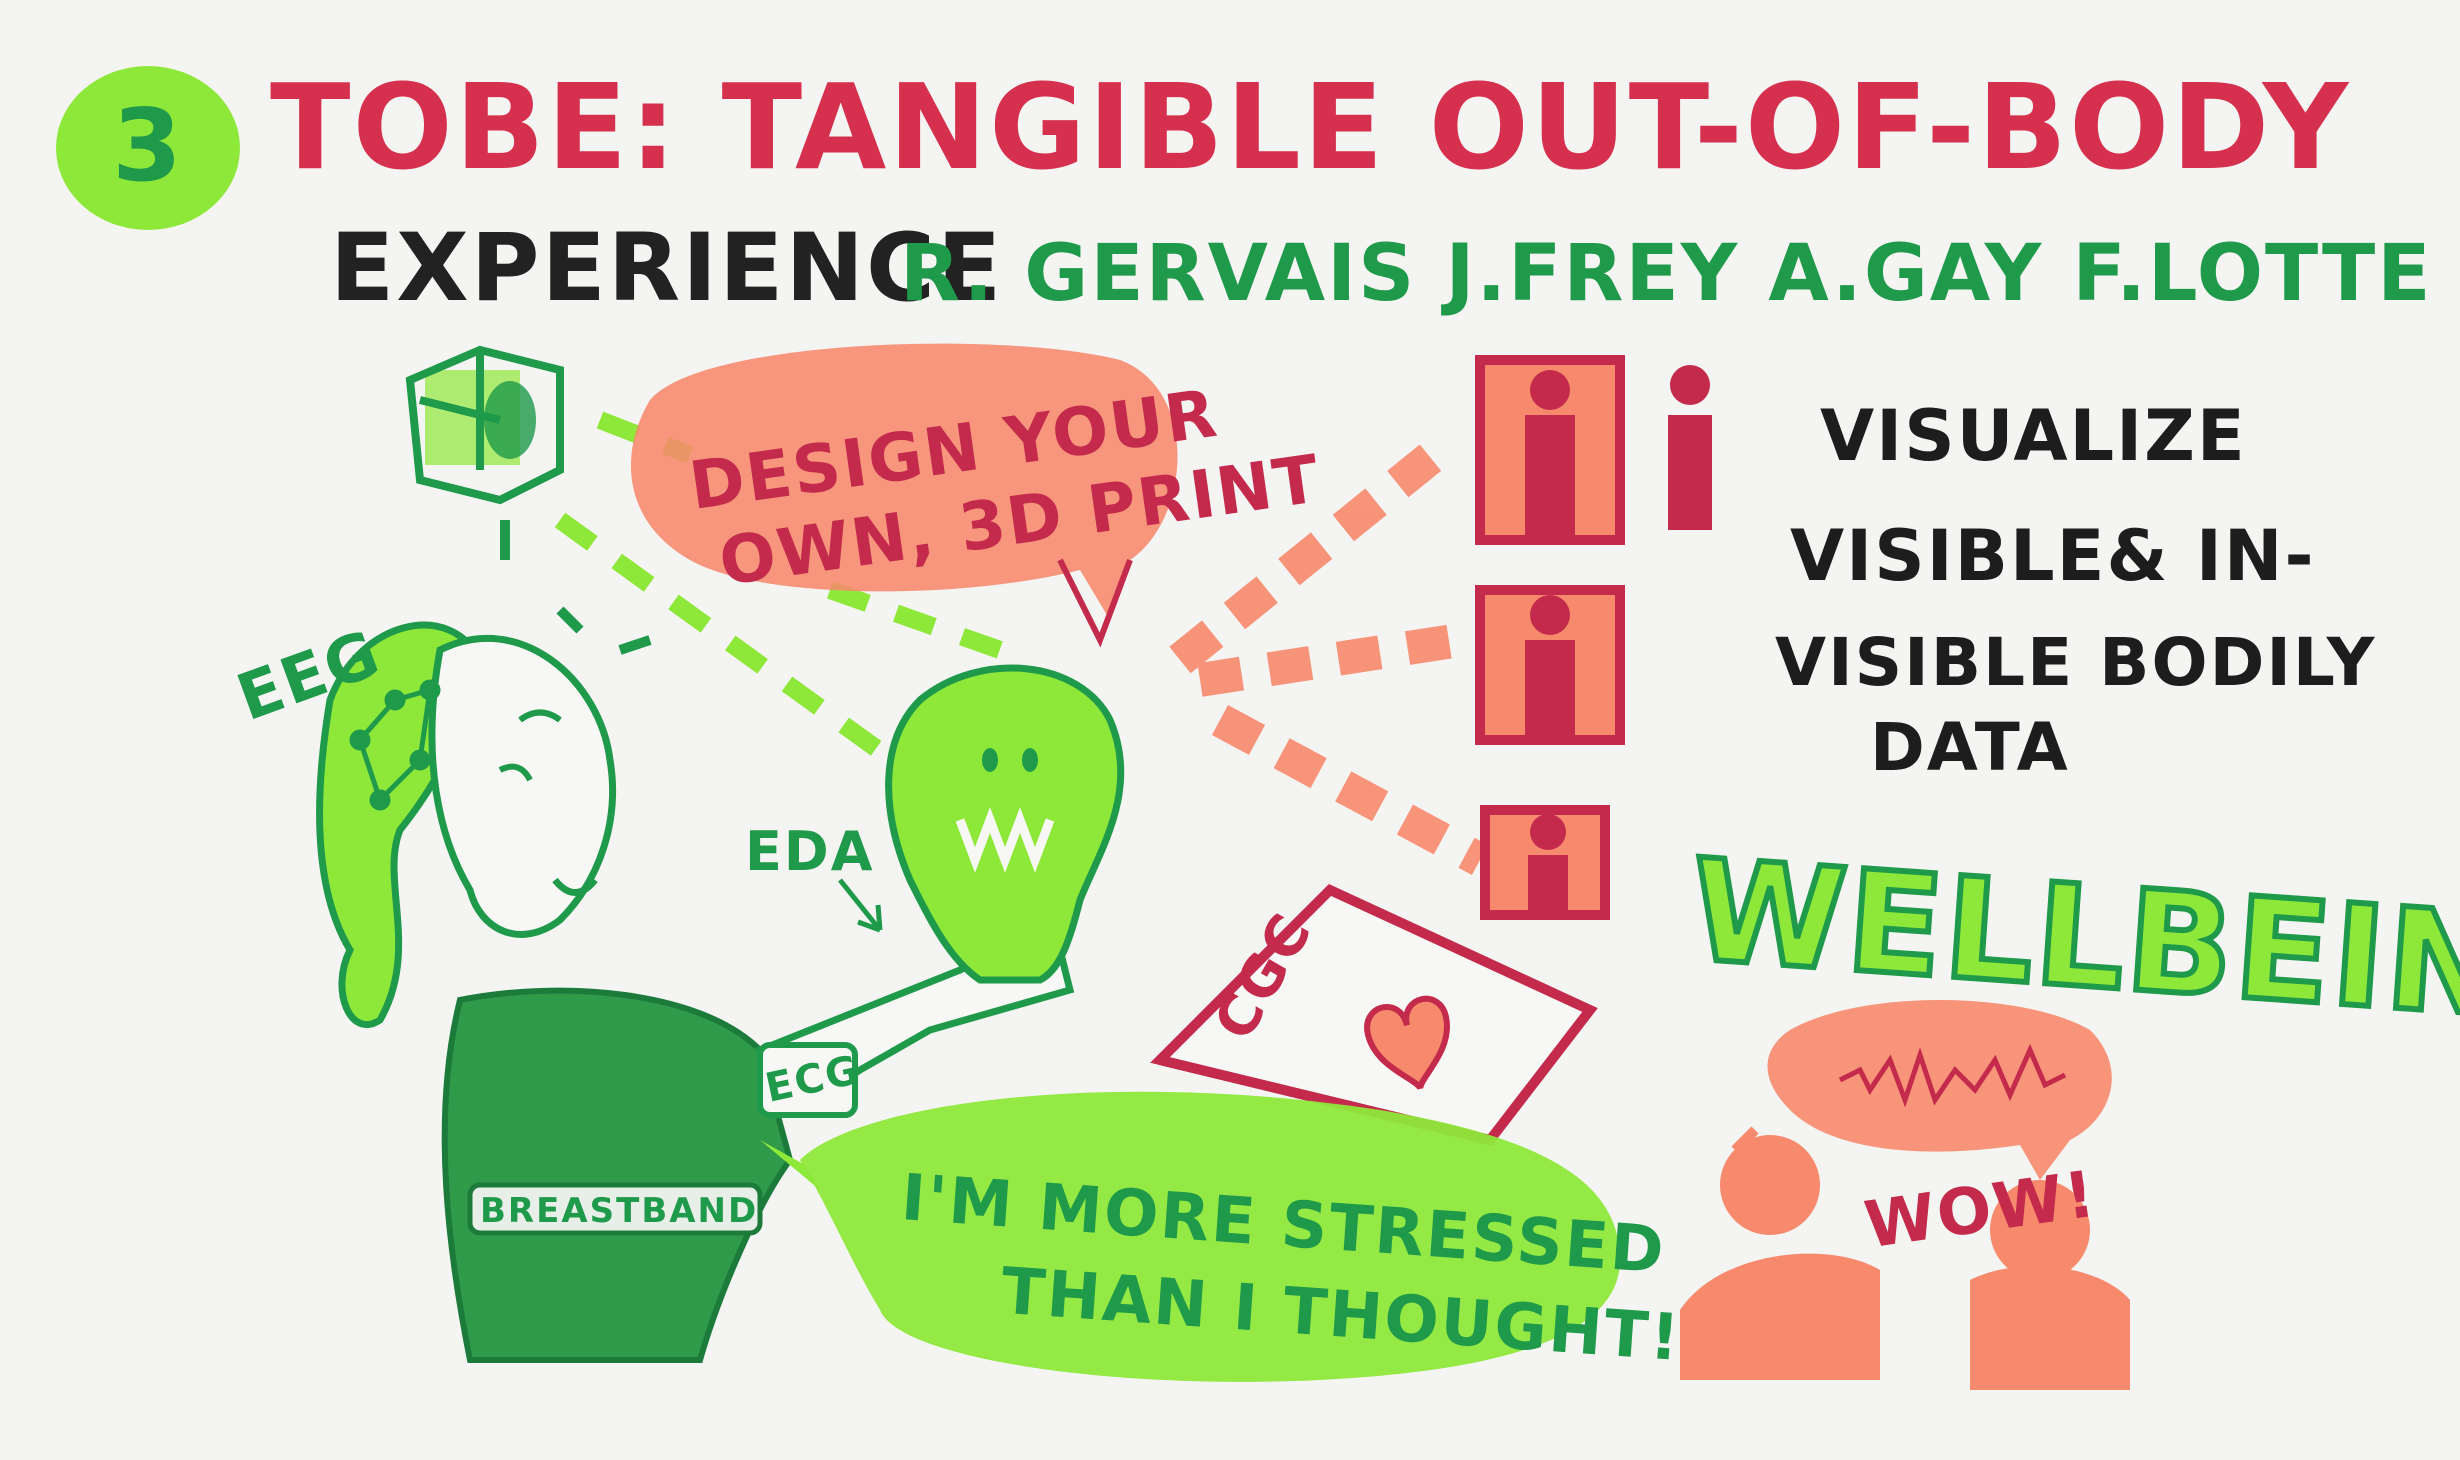 The width and height of the screenshot is (2460, 1460). What do you see at coordinates (666, 268) in the screenshot?
I see `title-line-2: EXPERIENCE` at bounding box center [666, 268].